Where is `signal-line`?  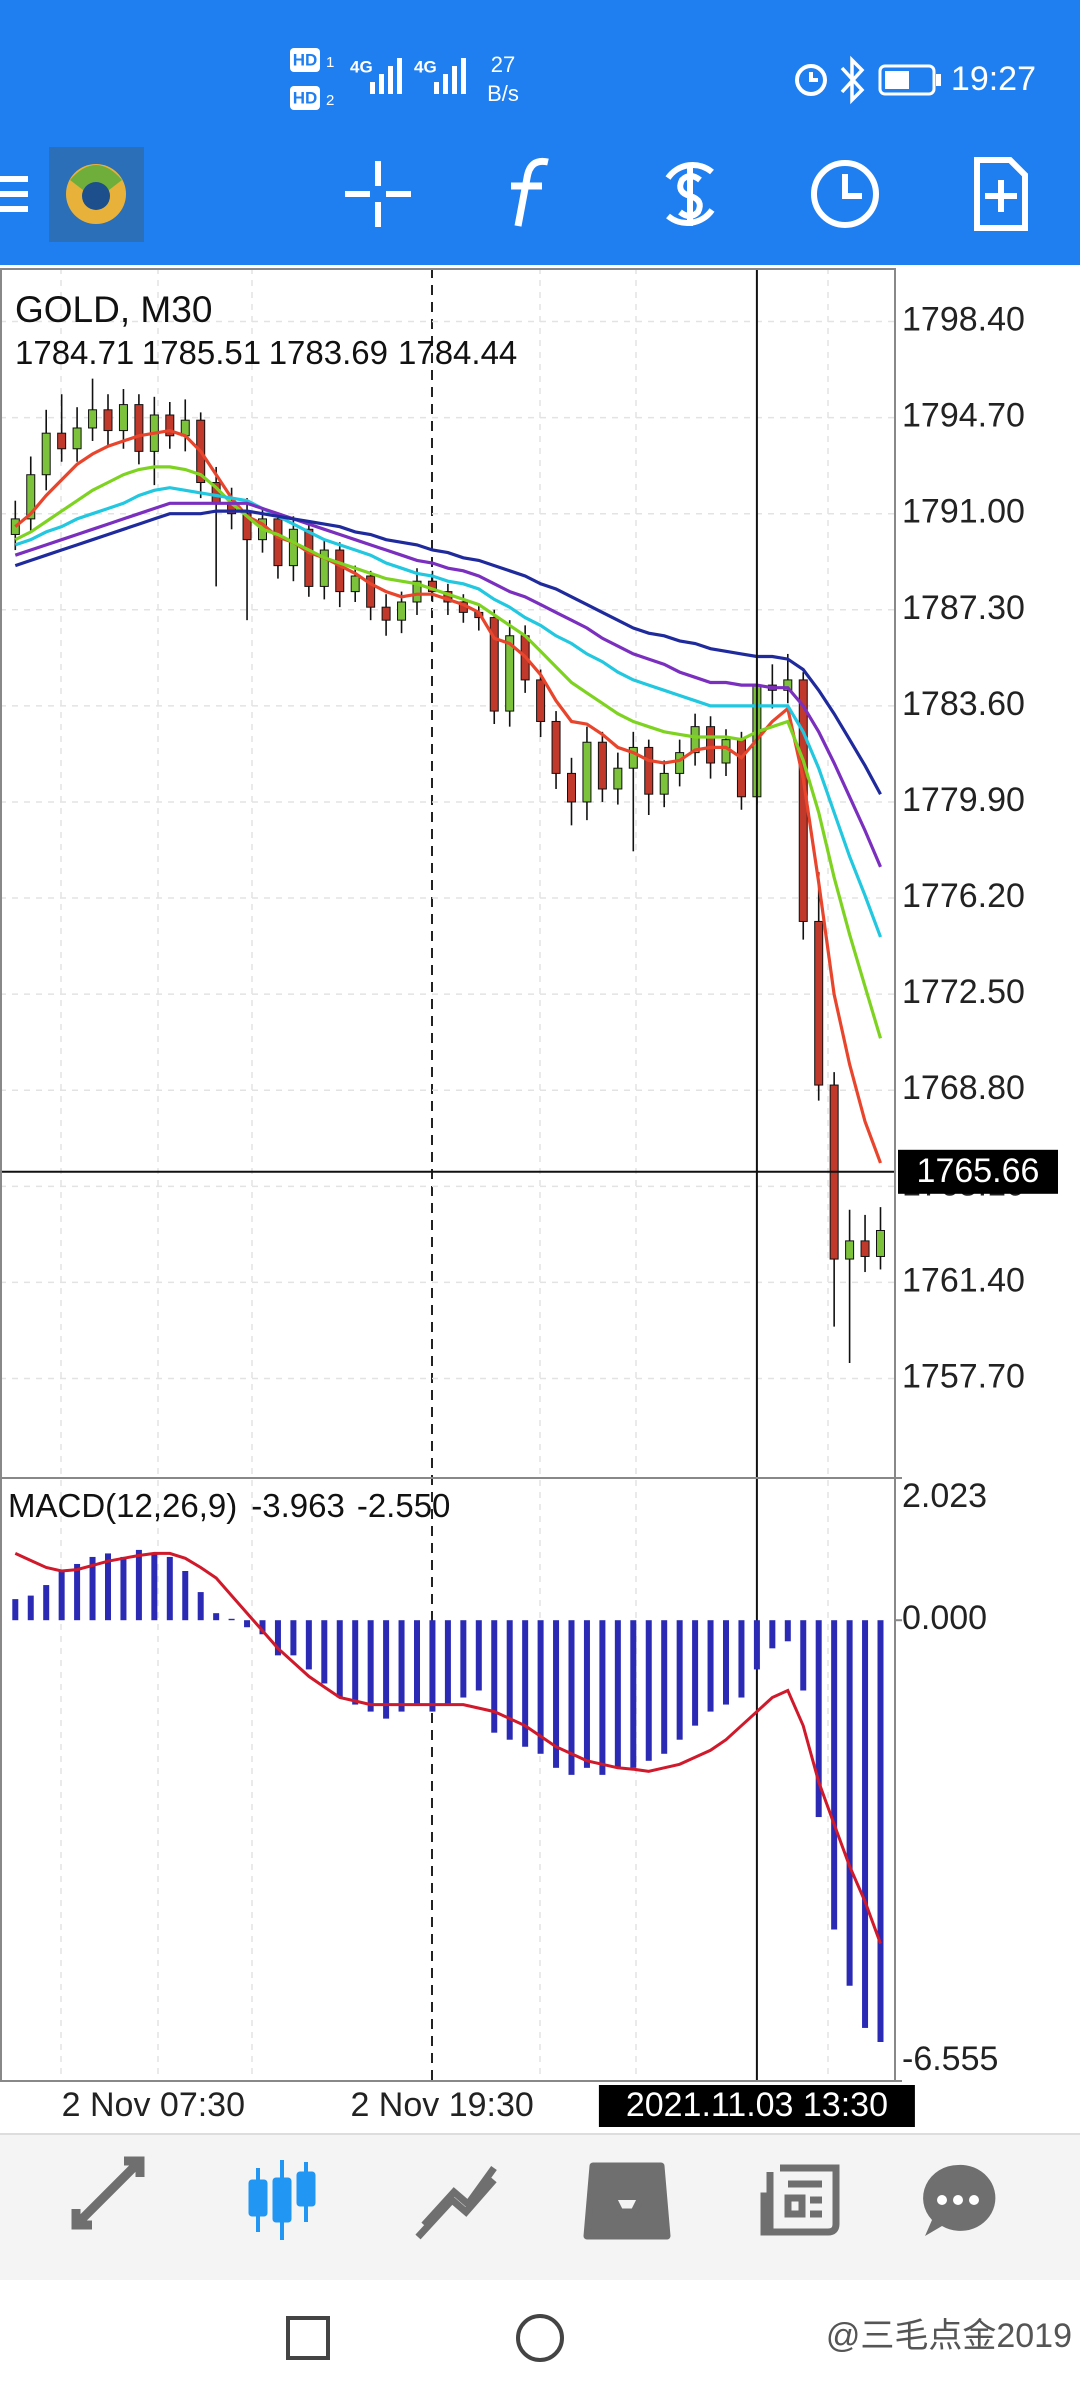 signal-line is located at coordinates (448, 1748).